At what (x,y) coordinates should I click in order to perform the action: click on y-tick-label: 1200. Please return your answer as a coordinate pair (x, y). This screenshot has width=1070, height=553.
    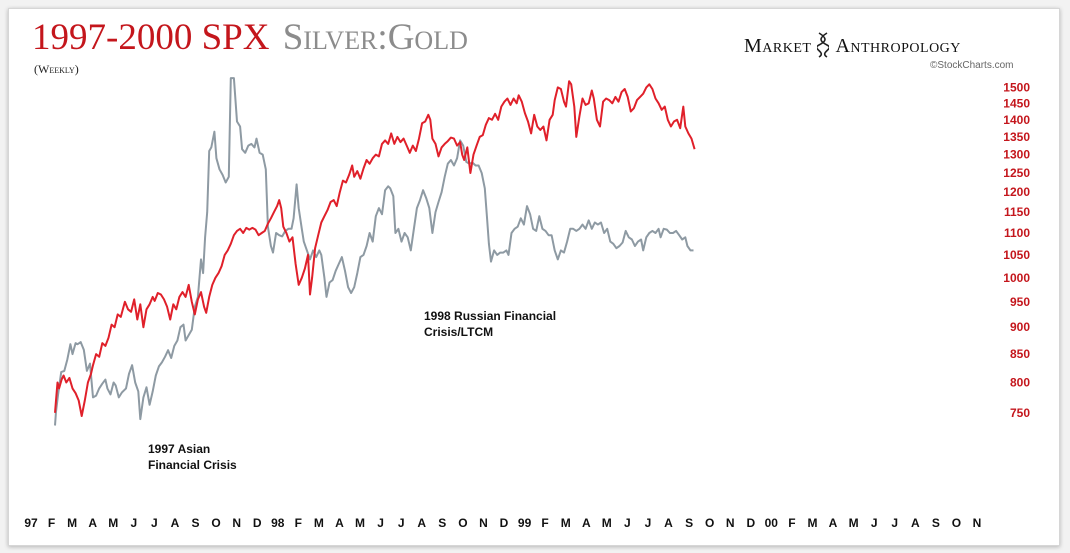
    Looking at the image, I should click on (1016, 192).